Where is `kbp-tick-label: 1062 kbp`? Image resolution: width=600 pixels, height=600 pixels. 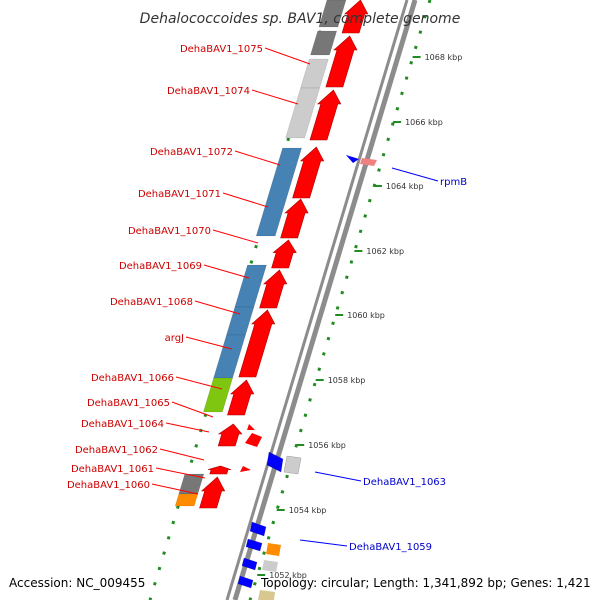 kbp-tick-label: 1062 kbp is located at coordinates (385, 251).